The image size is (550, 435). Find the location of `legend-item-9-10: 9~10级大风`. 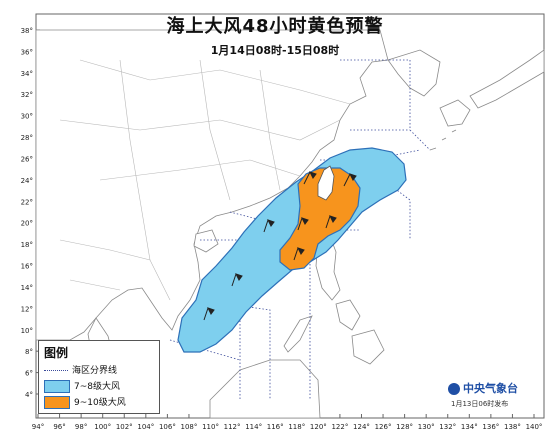

legend-item-9-10: 9~10级大风 is located at coordinates (85, 402).